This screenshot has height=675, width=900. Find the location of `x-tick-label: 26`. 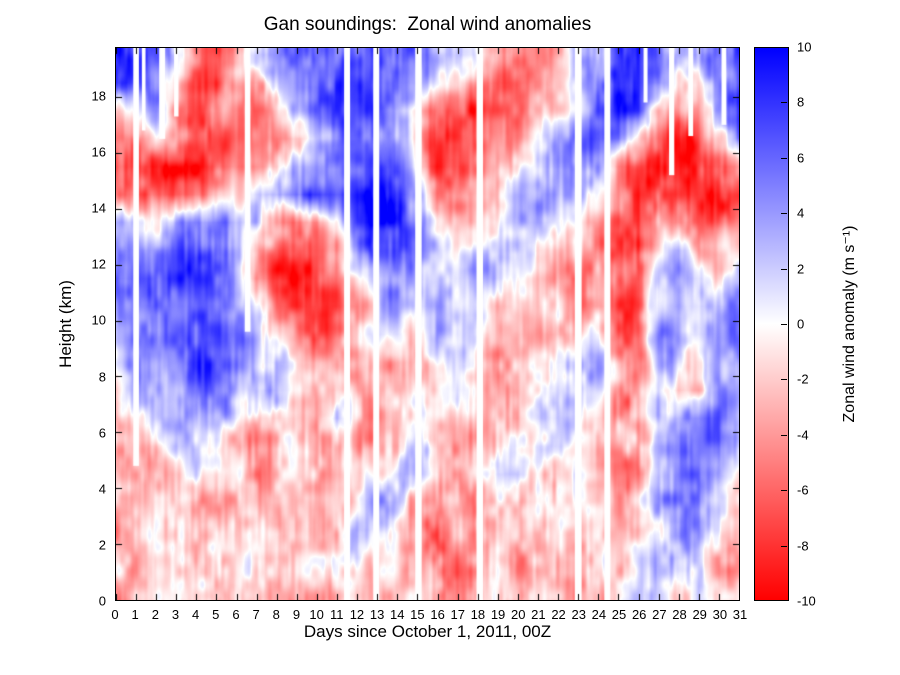

x-tick-label: 26 is located at coordinates (639, 614).